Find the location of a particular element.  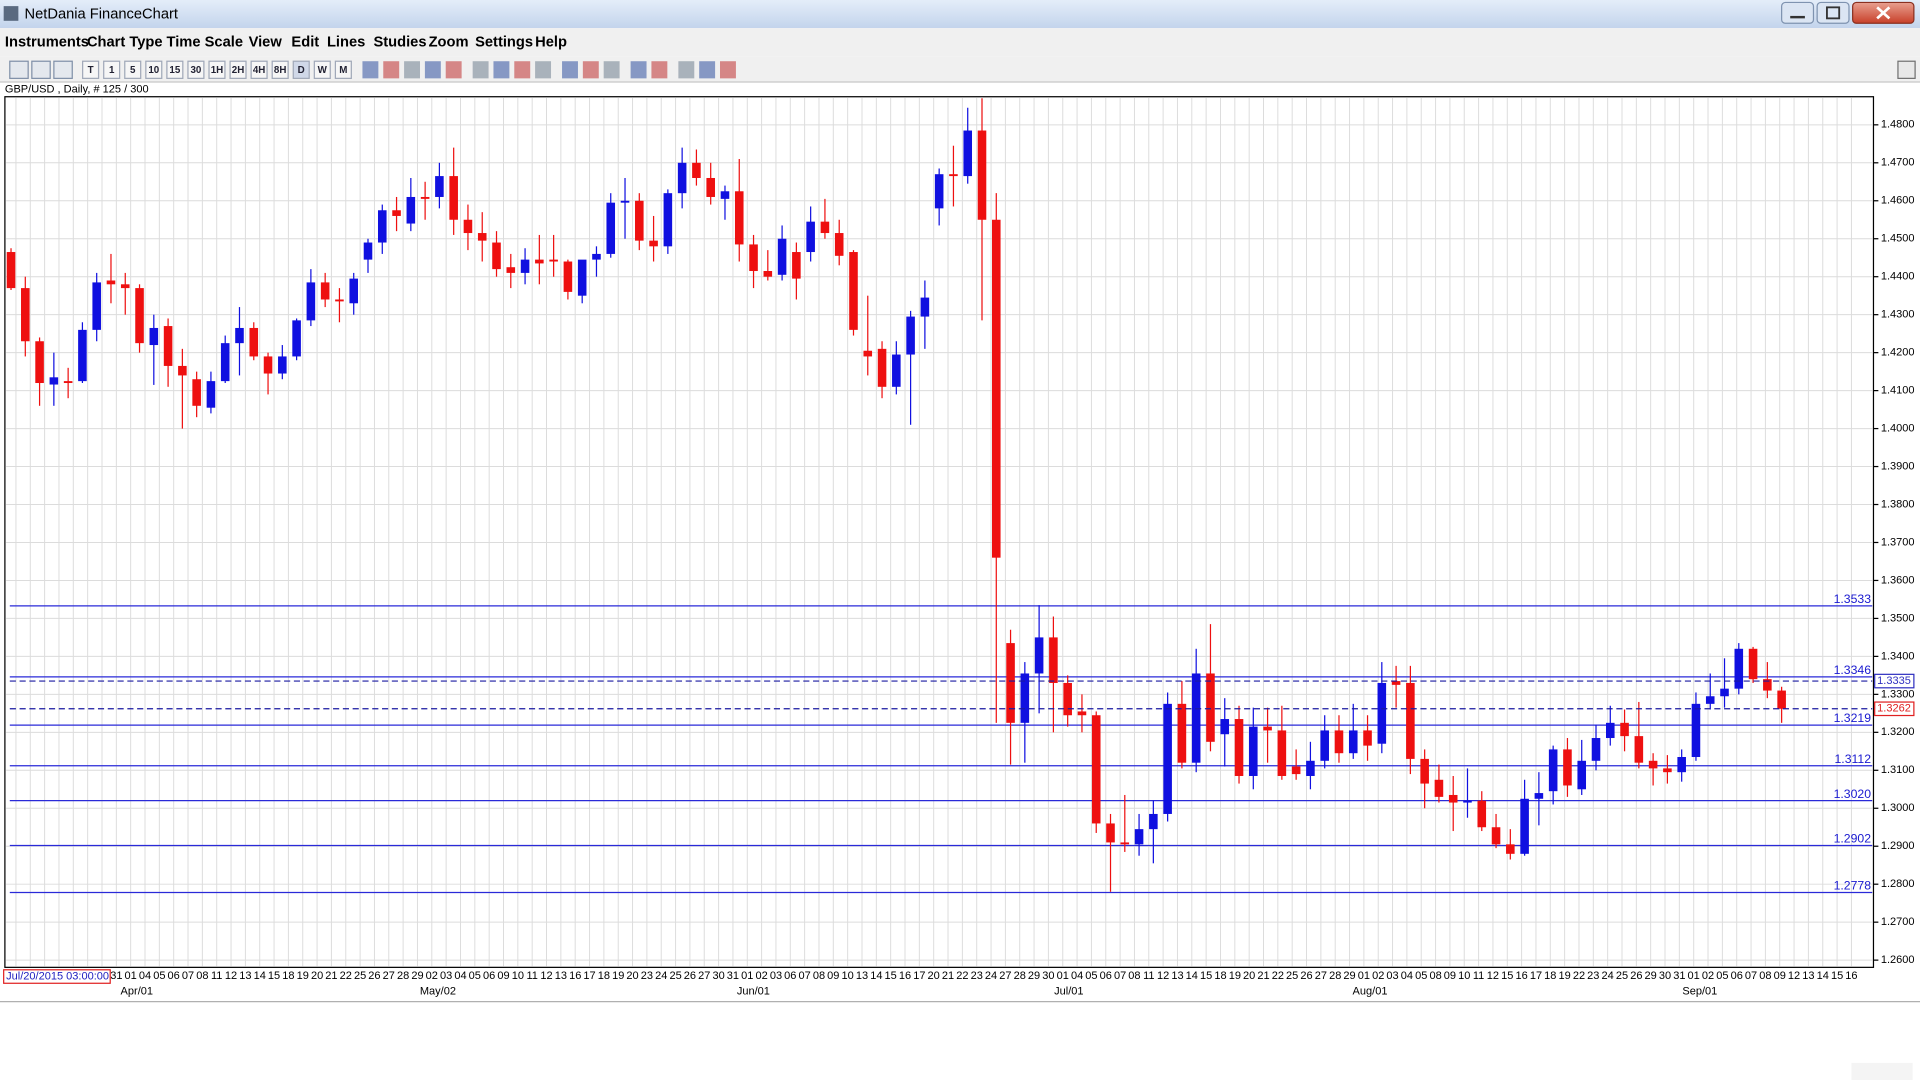

y-tick-label: 1.3000 is located at coordinates (1898, 808).